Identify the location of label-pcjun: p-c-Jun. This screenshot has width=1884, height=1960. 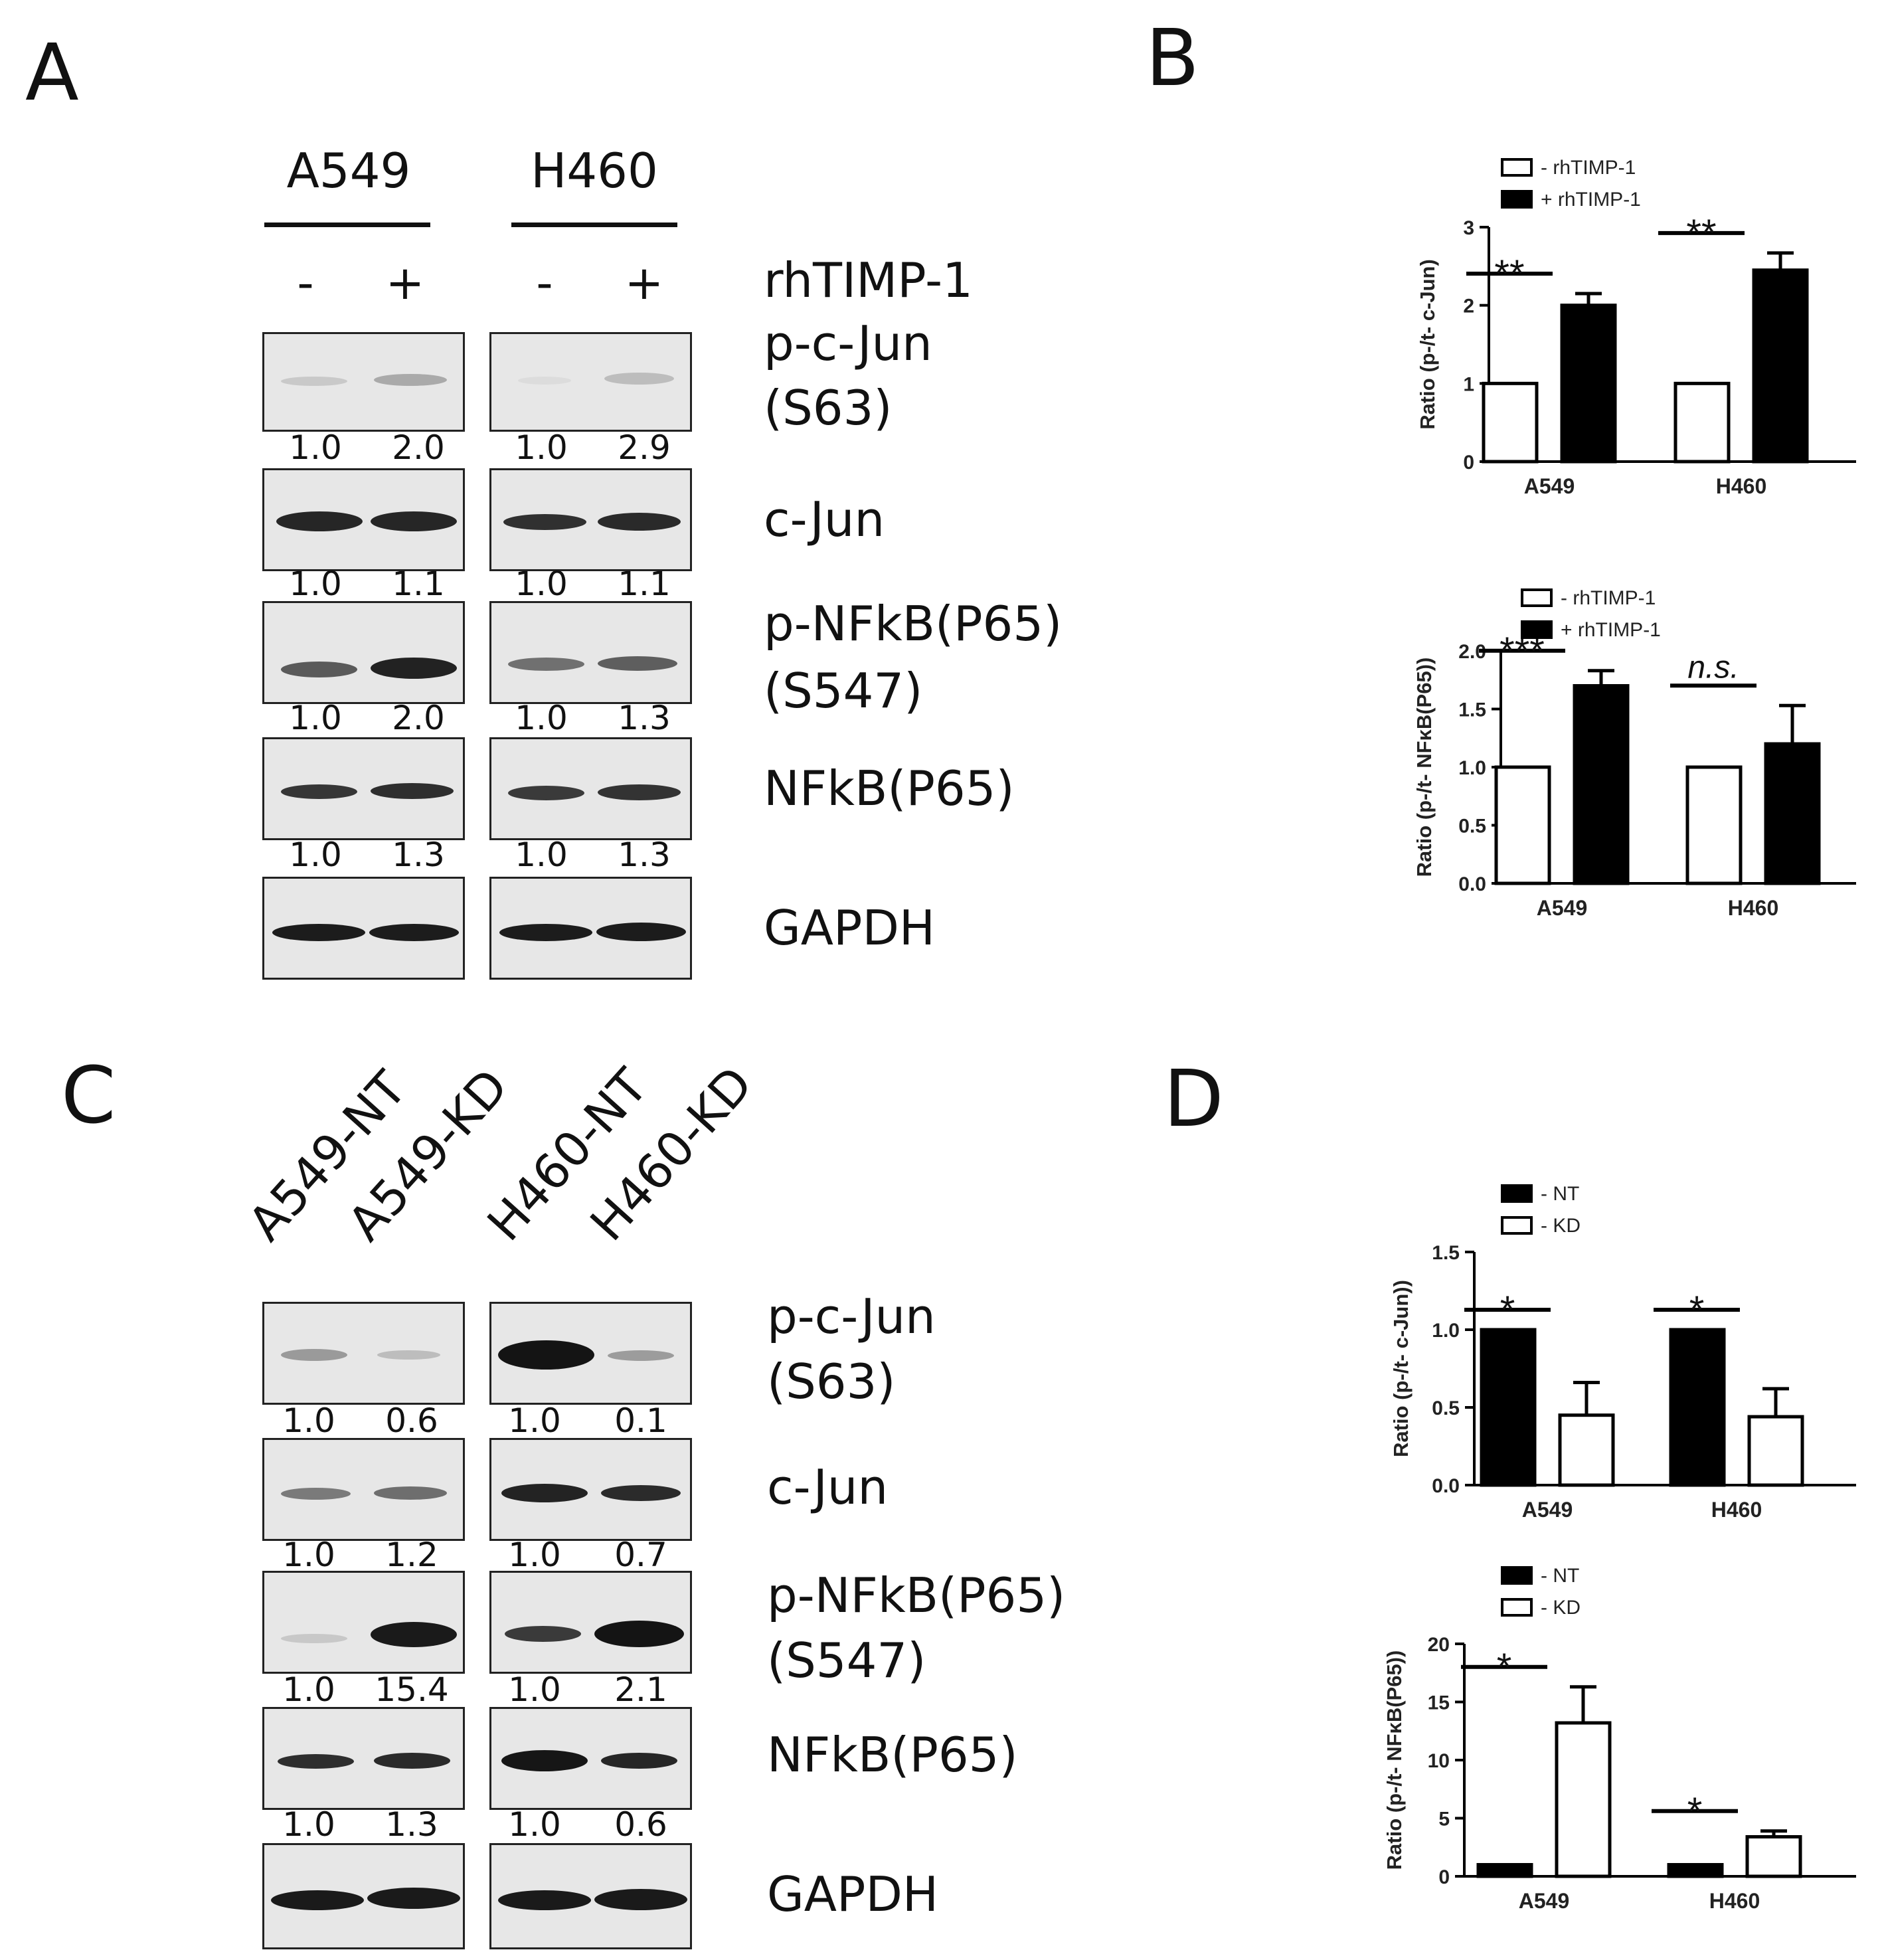
(852, 1316).